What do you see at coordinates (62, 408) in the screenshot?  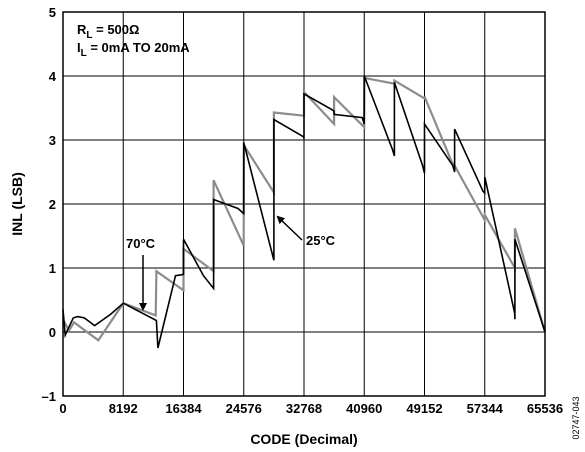 I see `x-tick-label: 0` at bounding box center [62, 408].